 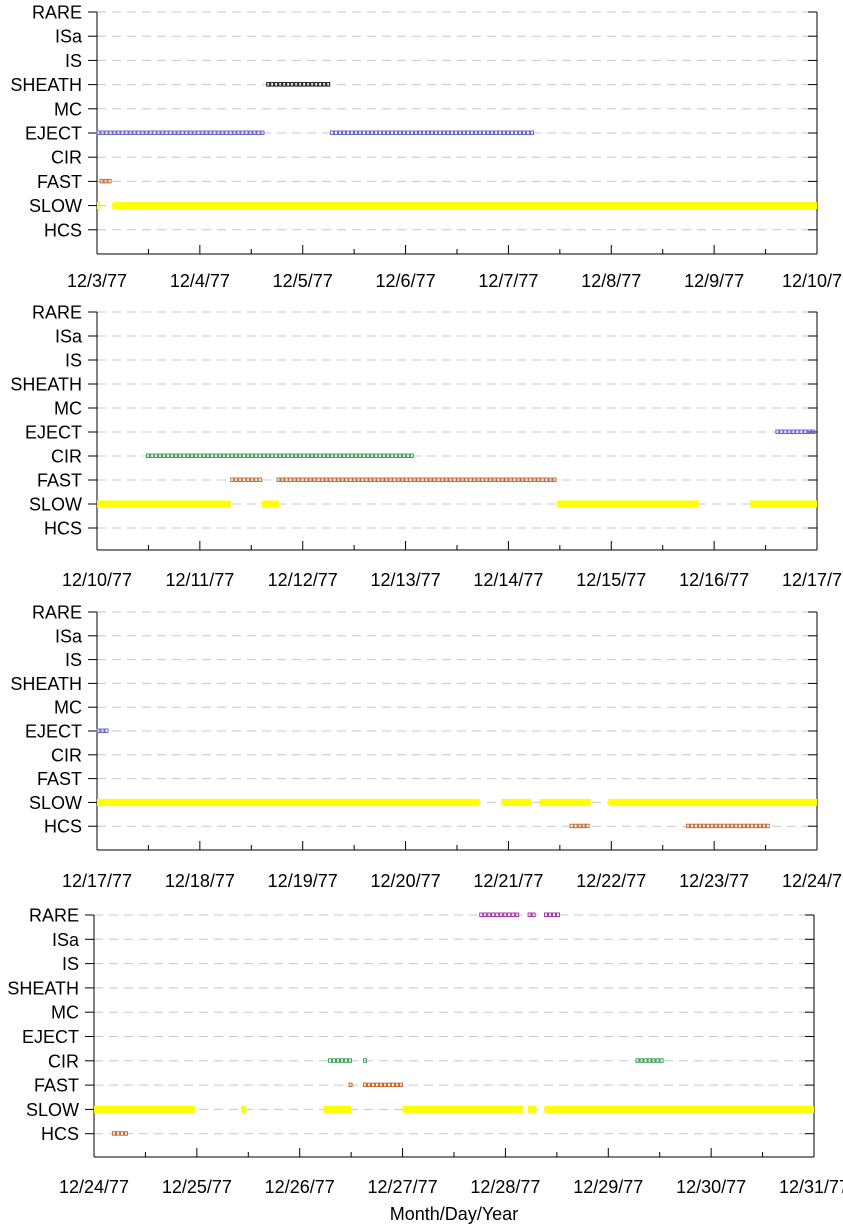 What do you see at coordinates (59, 182) in the screenshot?
I see `ylabel-fast: FAST` at bounding box center [59, 182].